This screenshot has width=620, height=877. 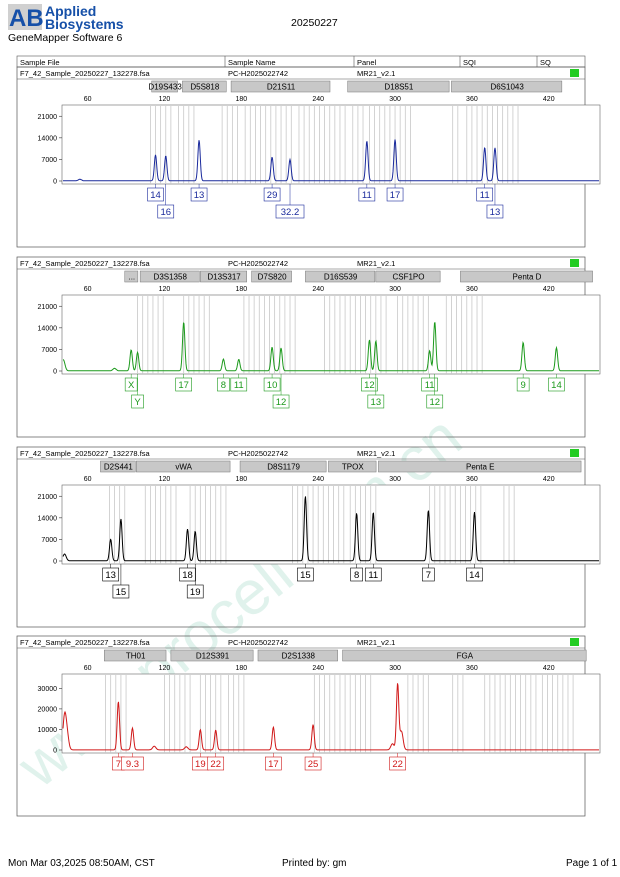 What do you see at coordinates (480, 467) in the screenshot?
I see `marker-label: Penta E` at bounding box center [480, 467].